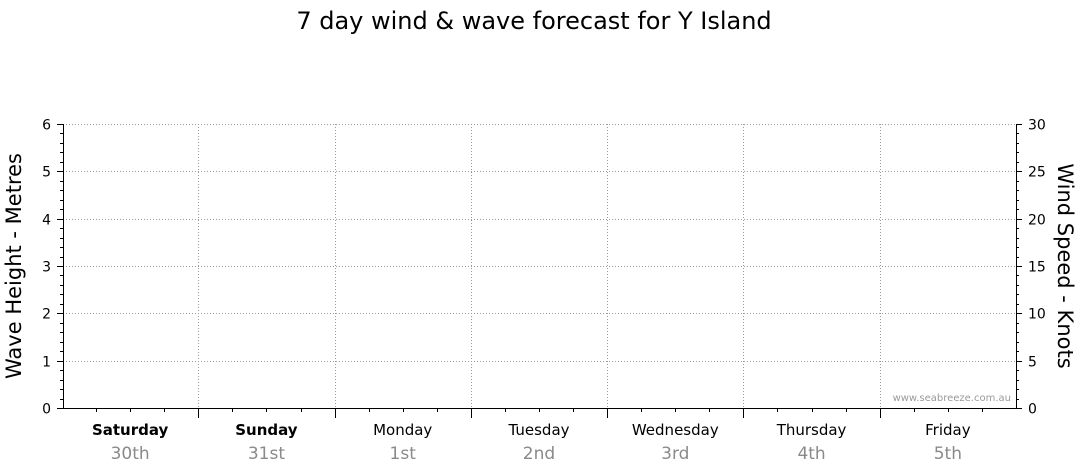  I want to click on left-tick-label: 0, so click(46, 410).